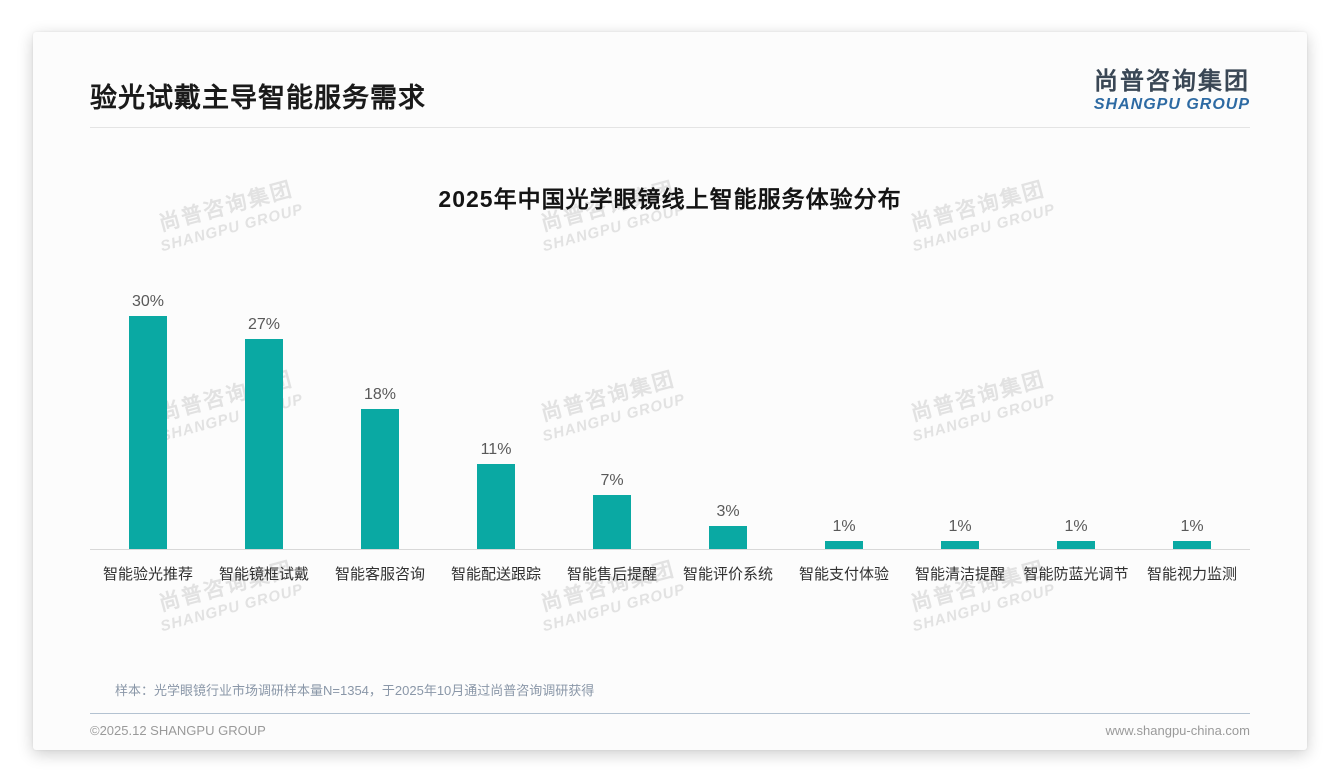 This screenshot has width=1340, height=780. I want to click on category-label: 智能支付体验, so click(843, 574).